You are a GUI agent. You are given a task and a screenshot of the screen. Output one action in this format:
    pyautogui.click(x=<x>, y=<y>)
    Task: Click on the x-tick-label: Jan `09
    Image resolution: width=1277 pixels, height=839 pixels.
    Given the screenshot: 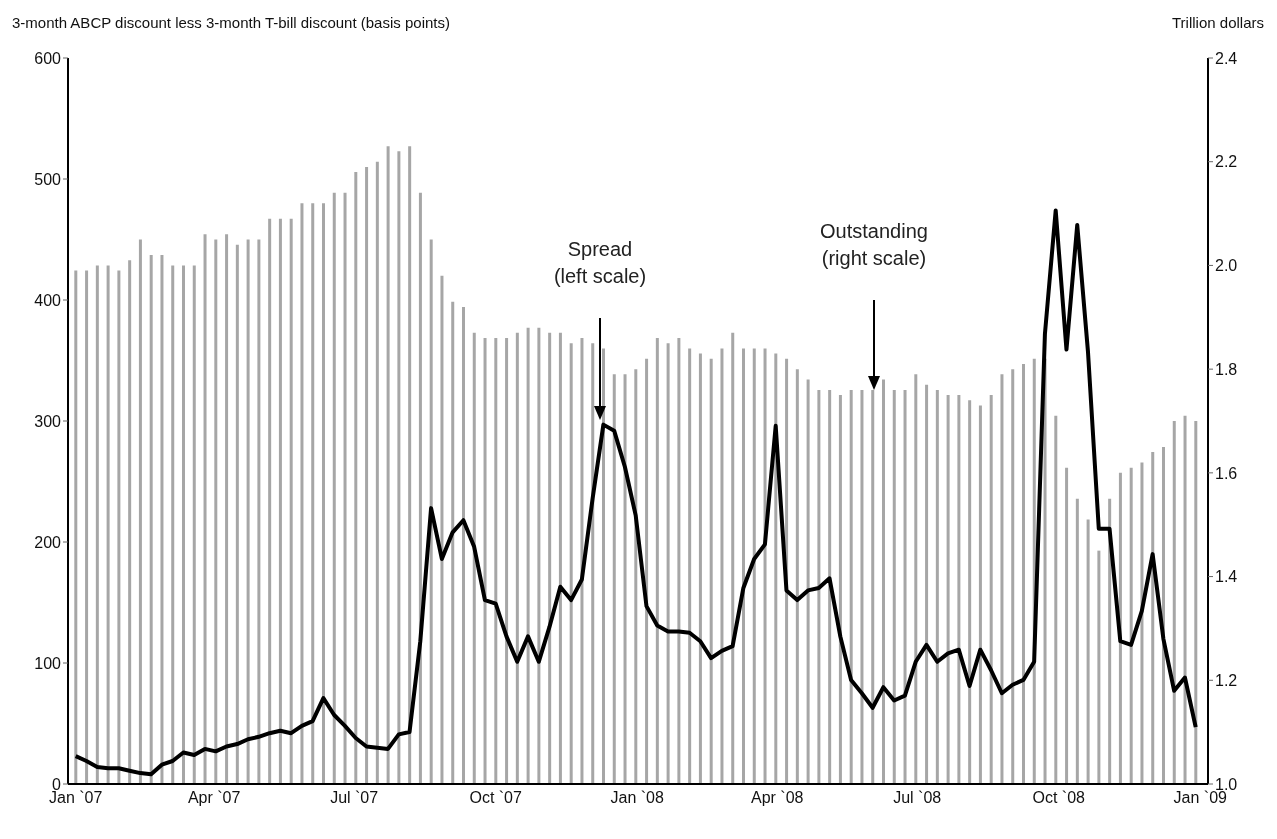 What is the action you would take?
    pyautogui.click(x=1200, y=798)
    